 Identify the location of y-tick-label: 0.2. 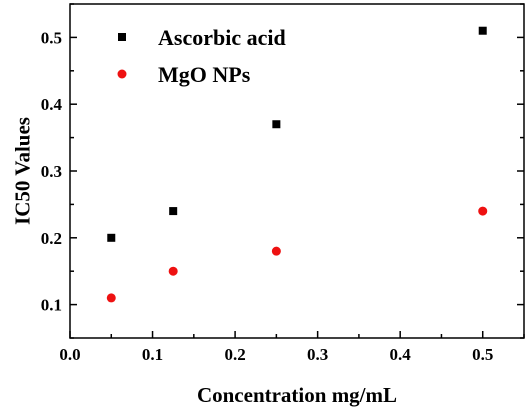
(51, 238).